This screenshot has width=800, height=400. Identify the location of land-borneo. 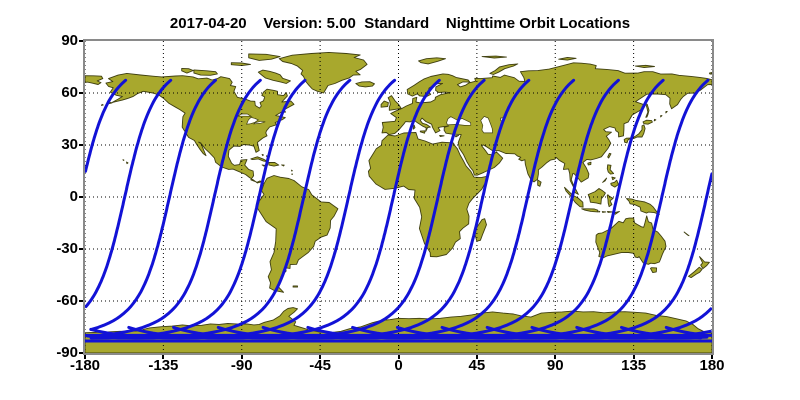
(596, 196).